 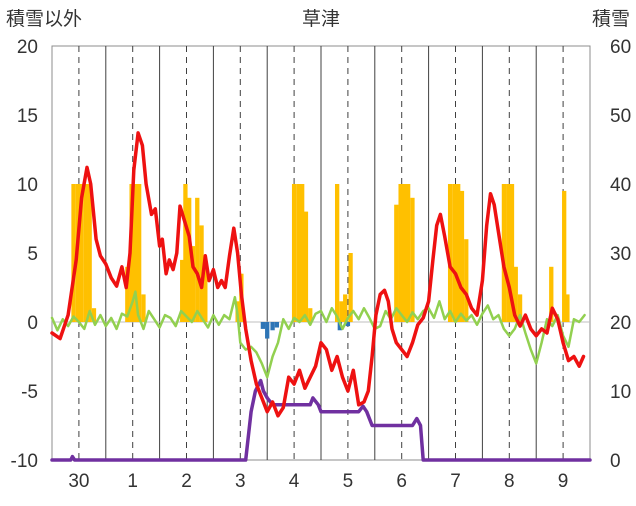 What do you see at coordinates (615, 461) in the screenshot?
I see `y-right-tick-label: 0` at bounding box center [615, 461].